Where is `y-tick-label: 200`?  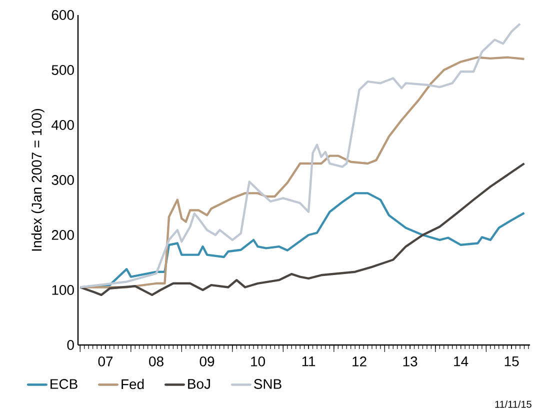
y-tick-label: 200 is located at coordinates (63, 235).